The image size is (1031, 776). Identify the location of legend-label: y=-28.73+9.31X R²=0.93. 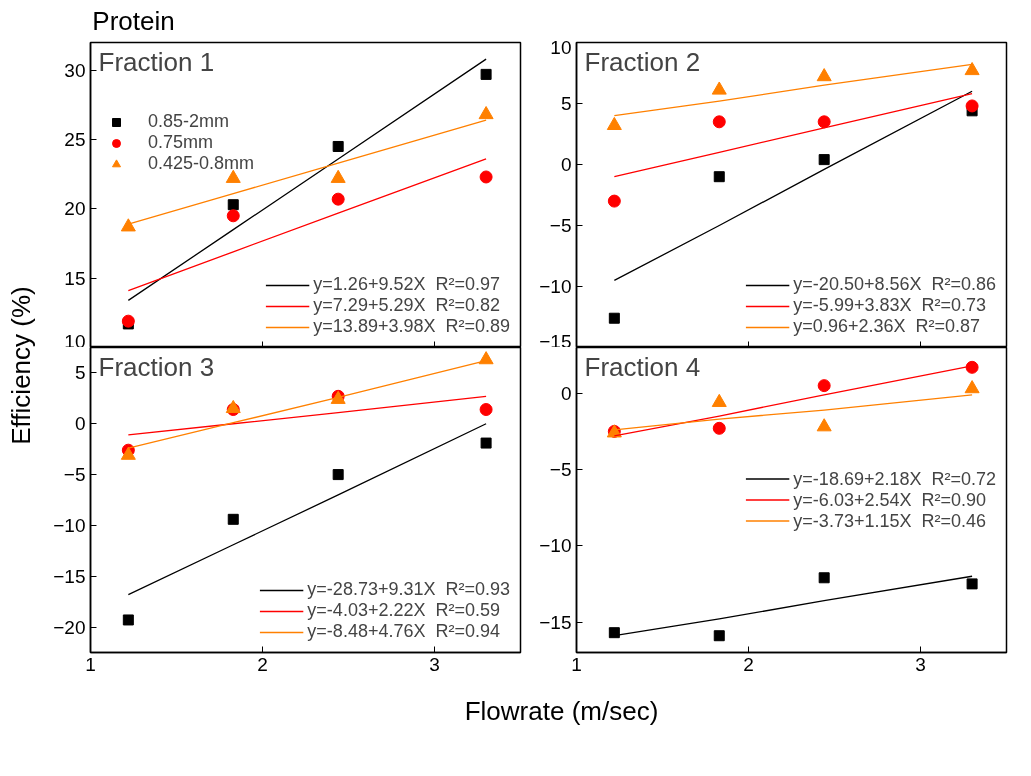
(408, 589).